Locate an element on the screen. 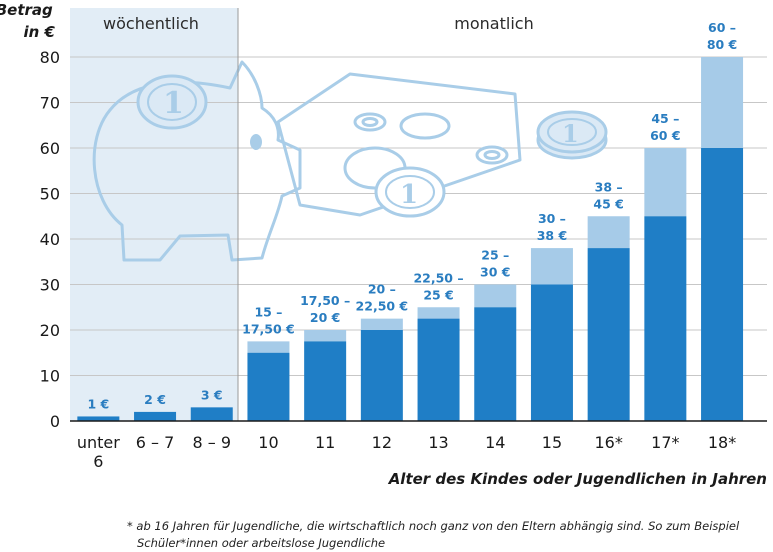 Image resolution: width=773 pixels, height=552 pixels. x-tick-label: 6 is located at coordinates (98, 461).